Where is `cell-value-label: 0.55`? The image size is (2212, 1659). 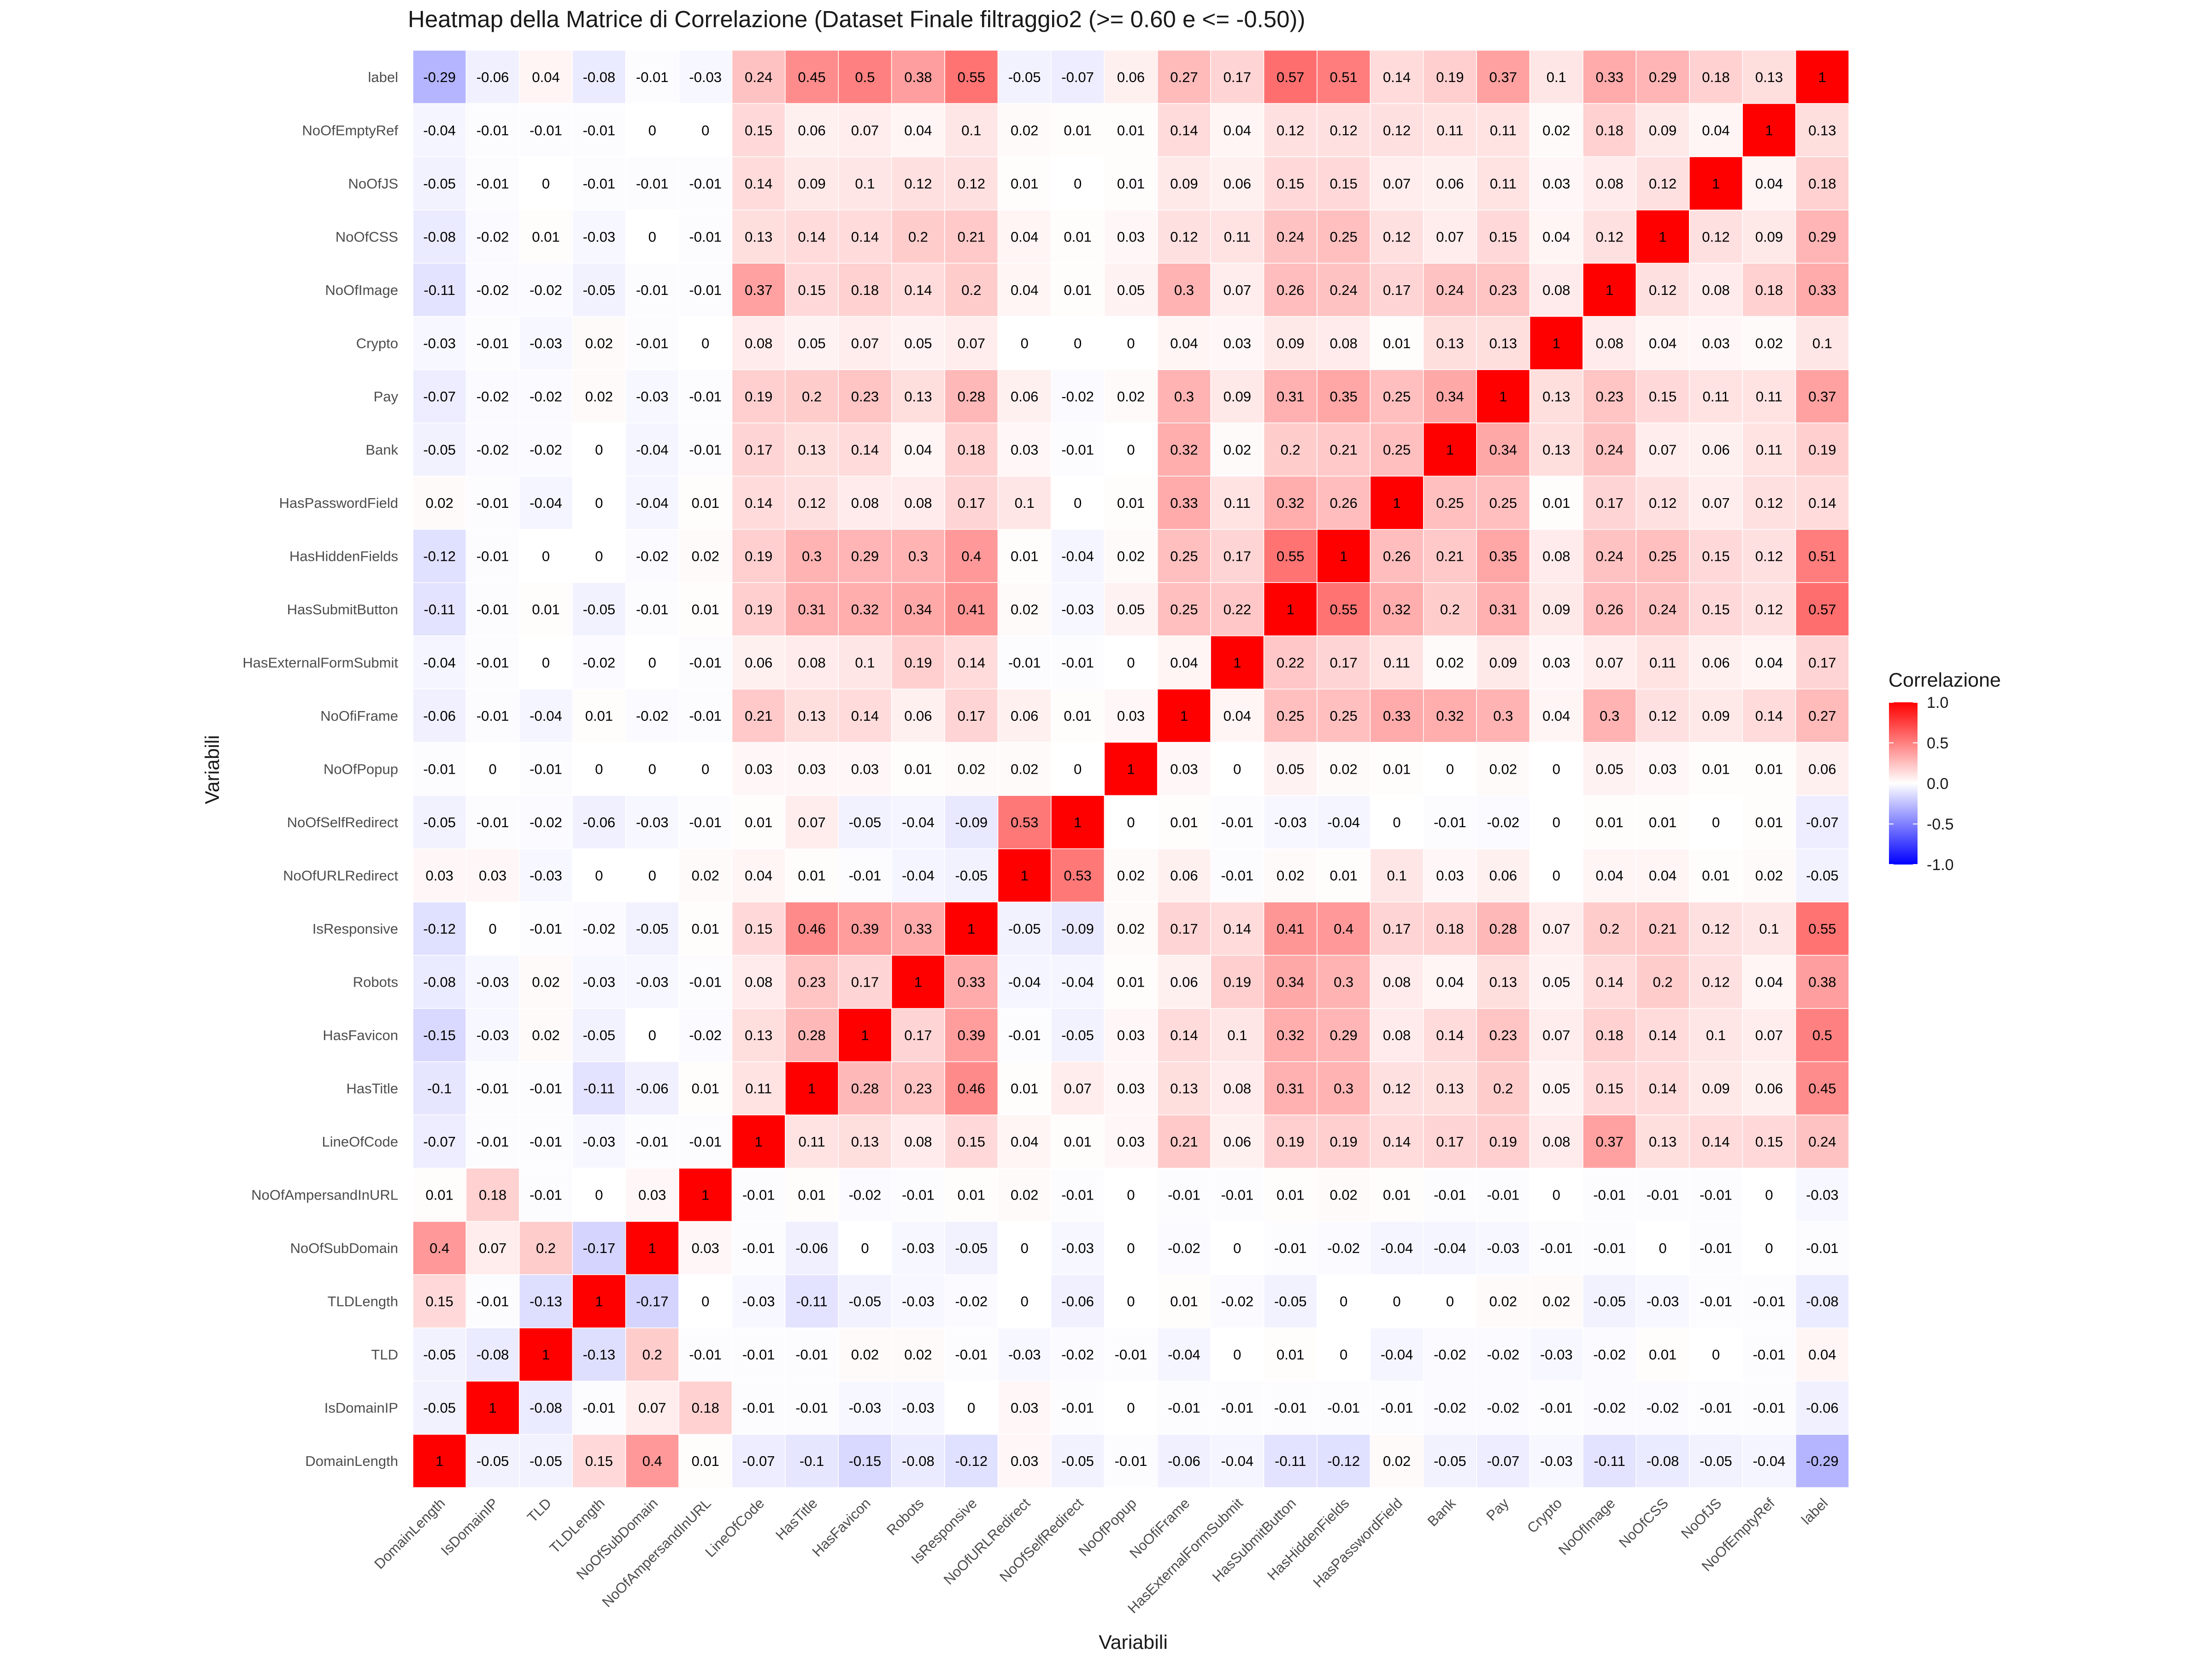
cell-value-label: 0.55 is located at coordinates (1822, 929).